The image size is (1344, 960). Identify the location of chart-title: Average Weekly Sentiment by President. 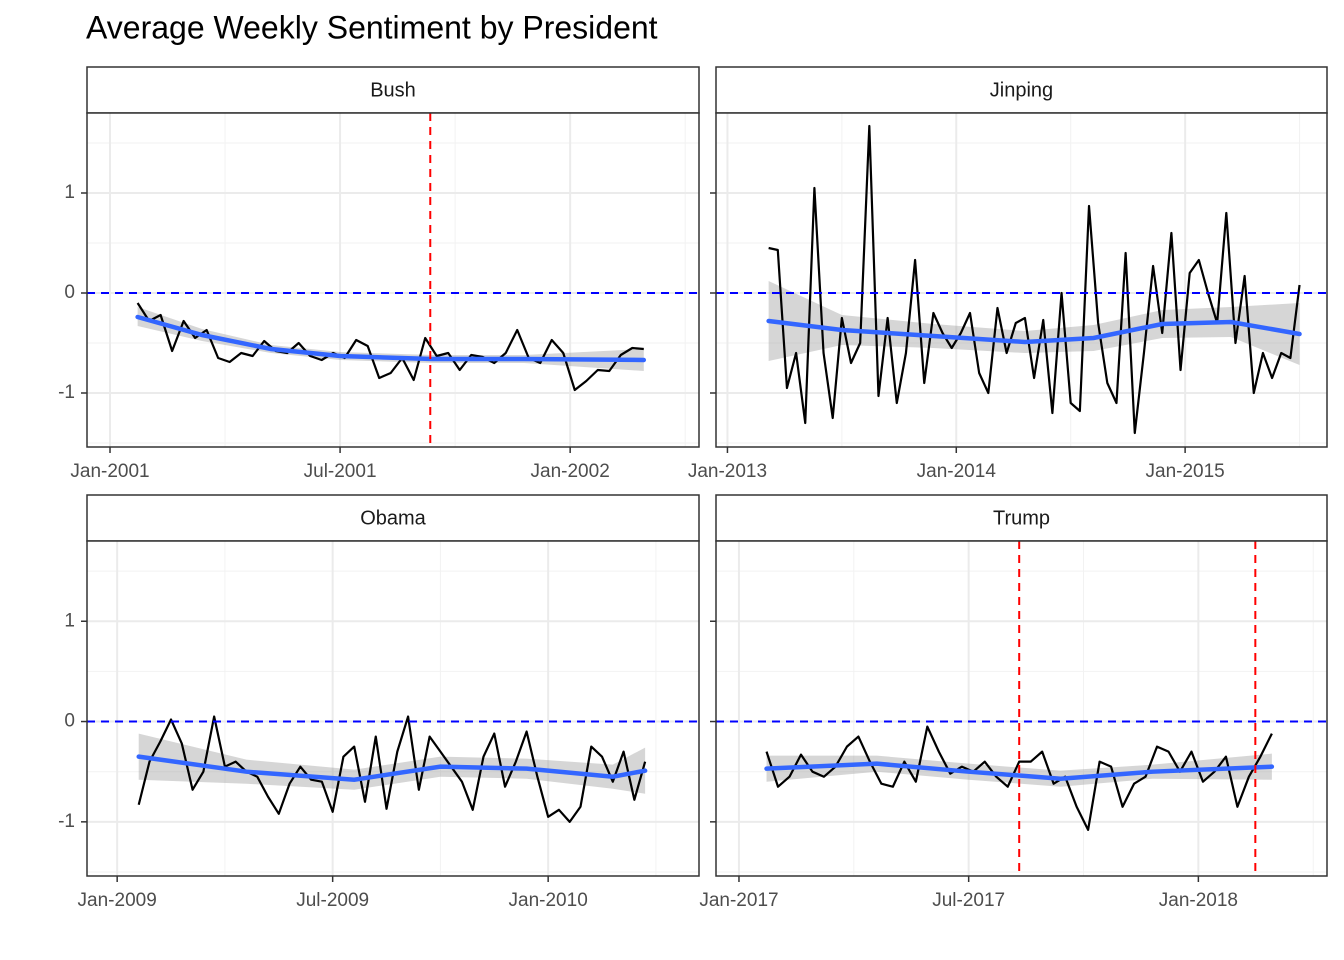
(372, 27).